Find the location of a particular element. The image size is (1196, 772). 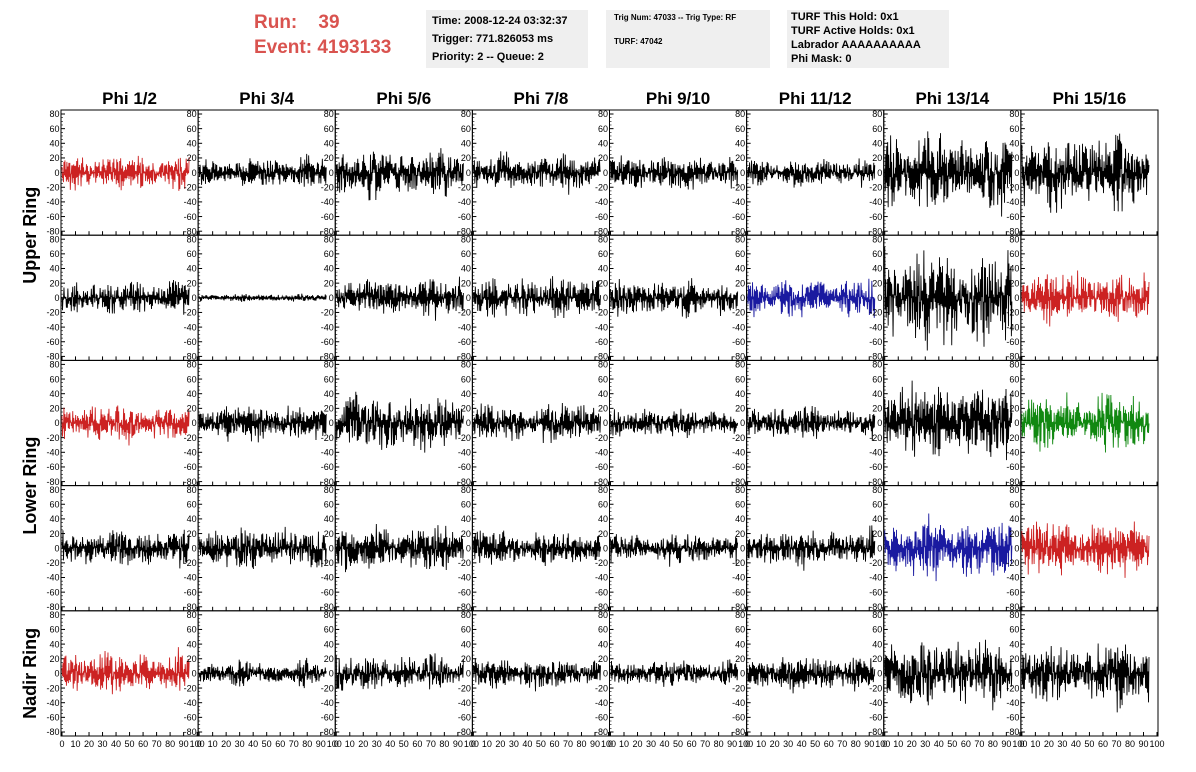

x-tick-label: 60 is located at coordinates (966, 744).